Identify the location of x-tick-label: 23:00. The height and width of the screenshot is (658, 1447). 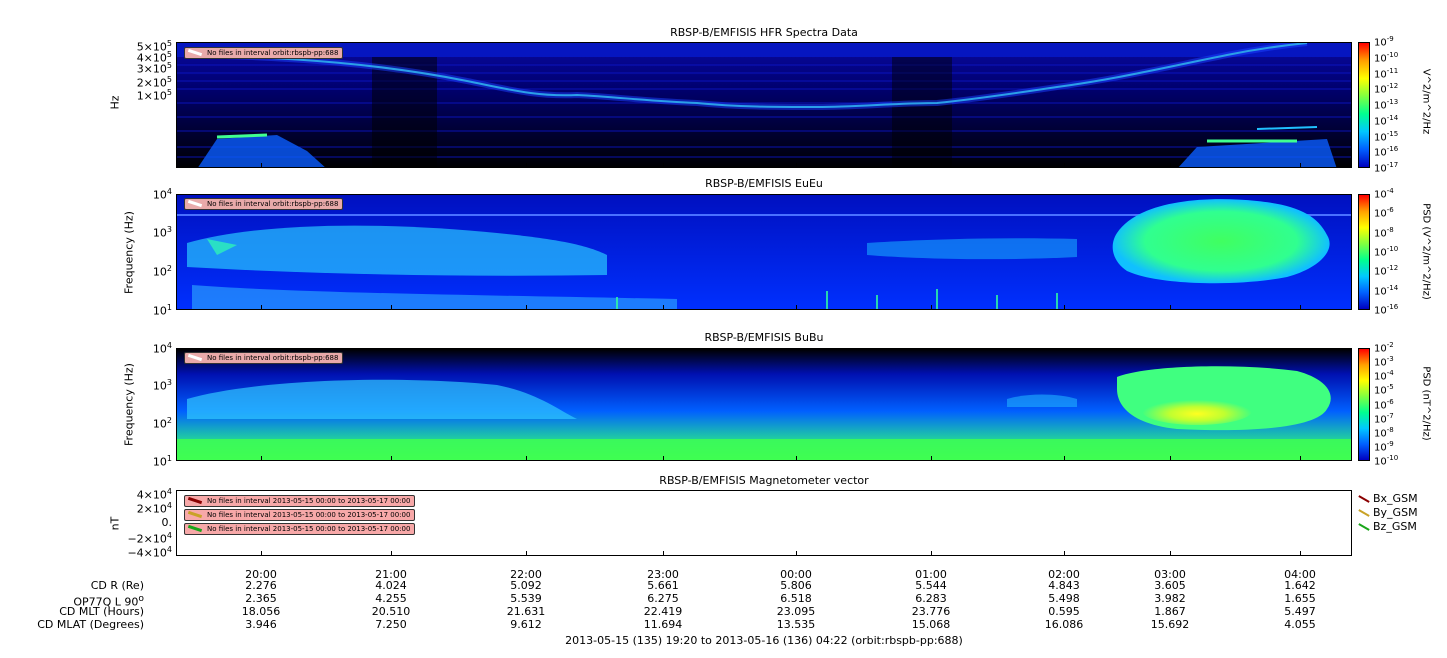
(663, 574).